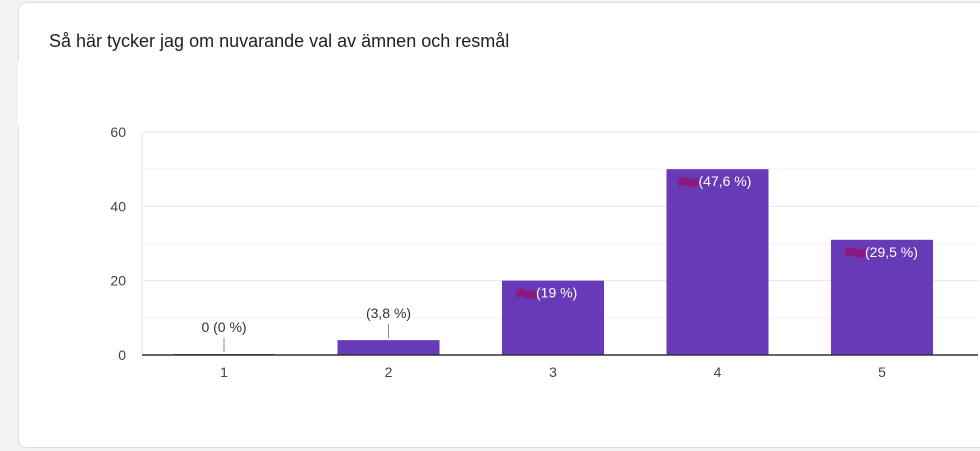 The width and height of the screenshot is (980, 451). Describe the element at coordinates (118, 206) in the screenshot. I see `y-tick-label: 40` at that location.